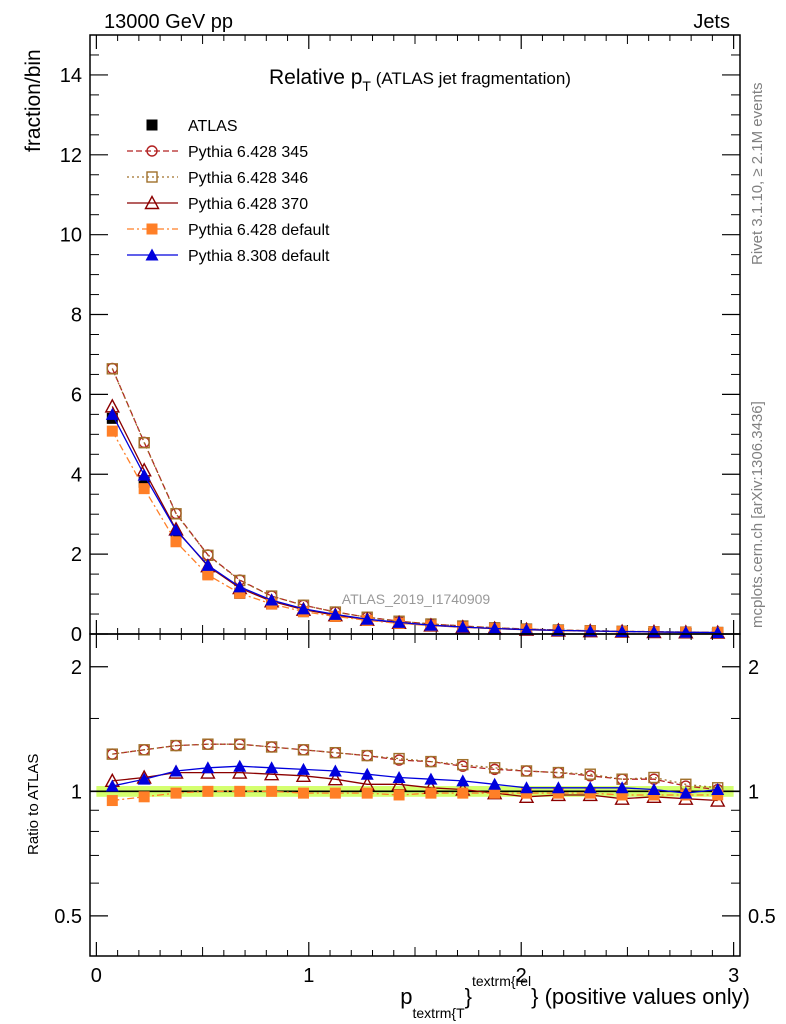  What do you see at coordinates (168, 22) in the screenshot?
I see `energy-label: 13000 GeV pp` at bounding box center [168, 22].